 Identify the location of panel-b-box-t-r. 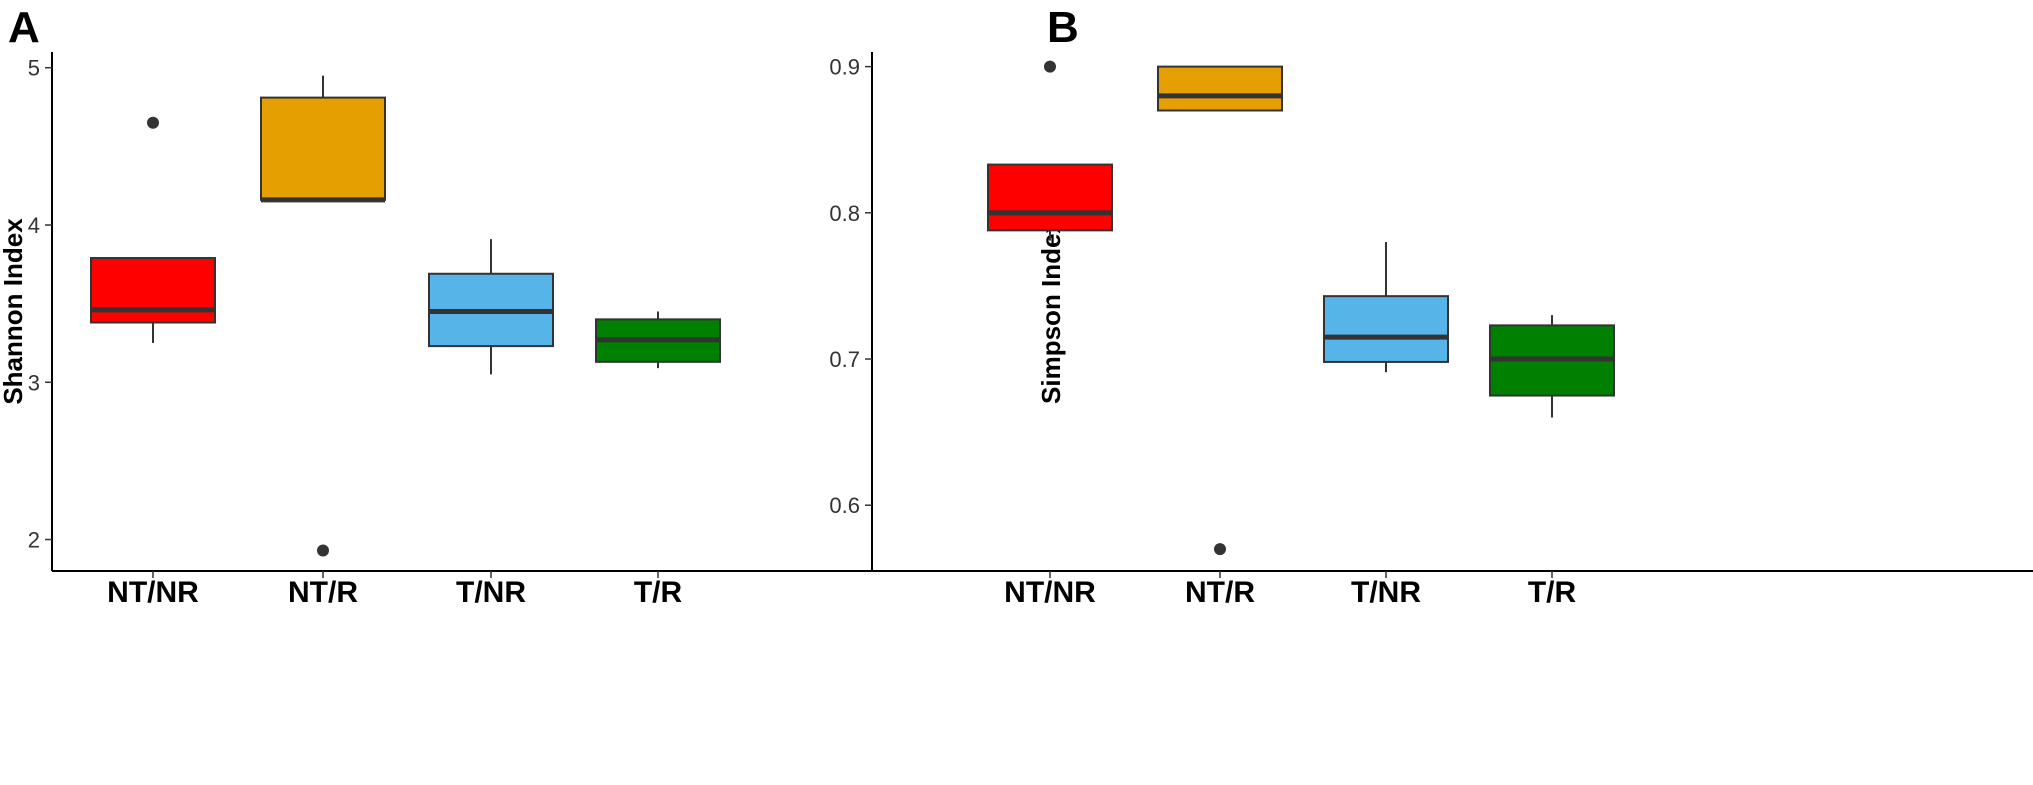
(1552, 366).